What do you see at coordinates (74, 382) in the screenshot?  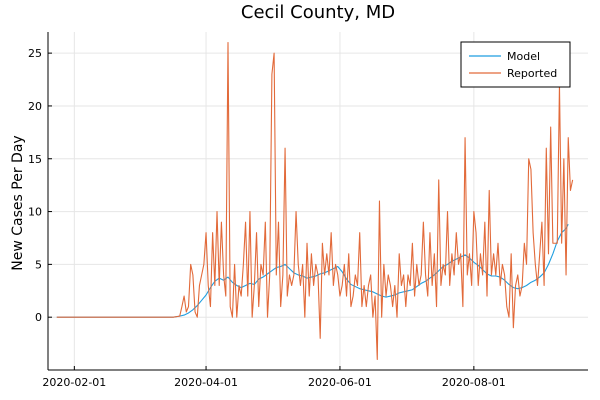 I see `x-tick-label: 2020-02-01` at bounding box center [74, 382].